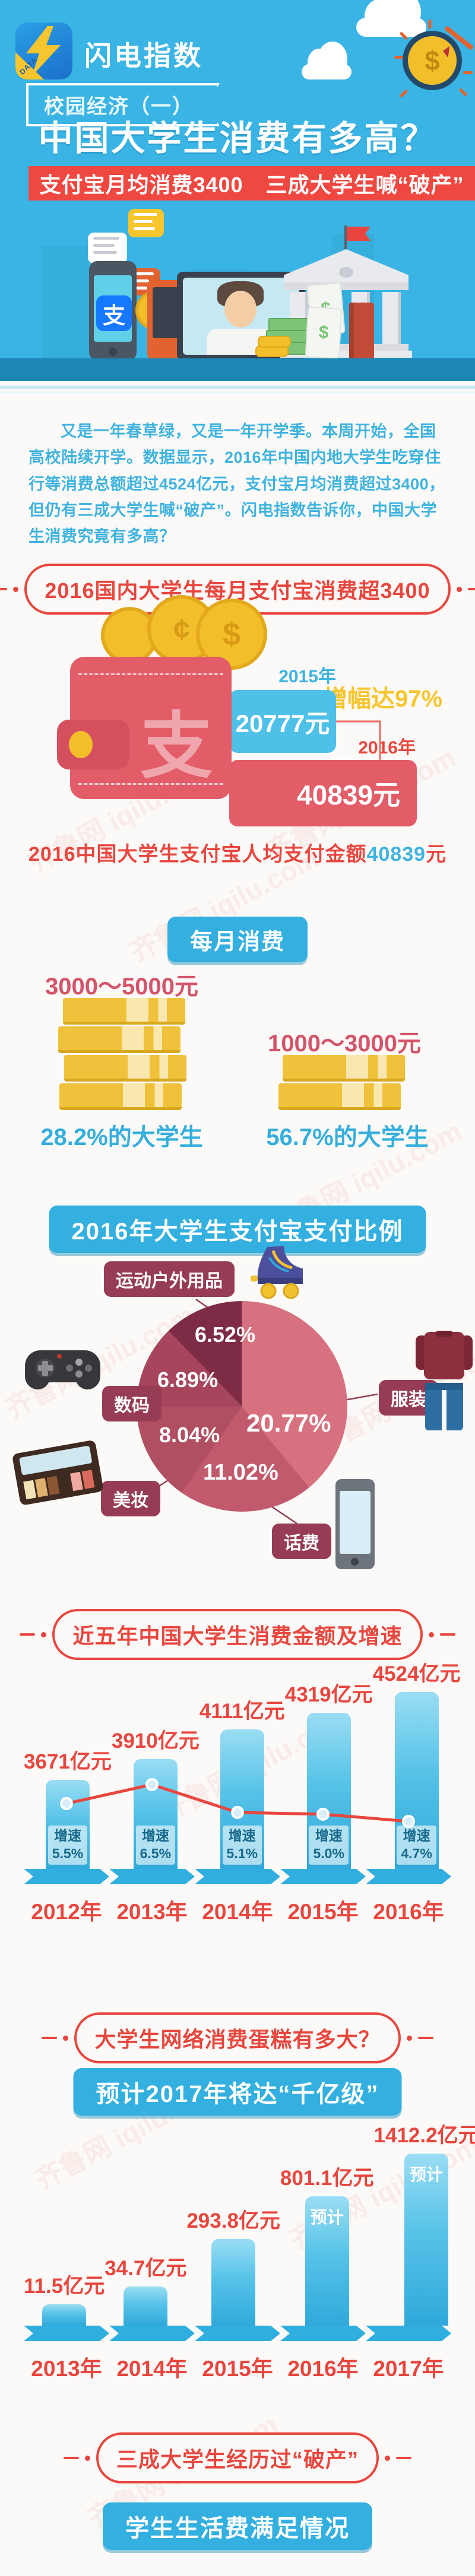 This screenshot has width=475, height=2576. I want to click on header-divider-band, so click(237, 369).